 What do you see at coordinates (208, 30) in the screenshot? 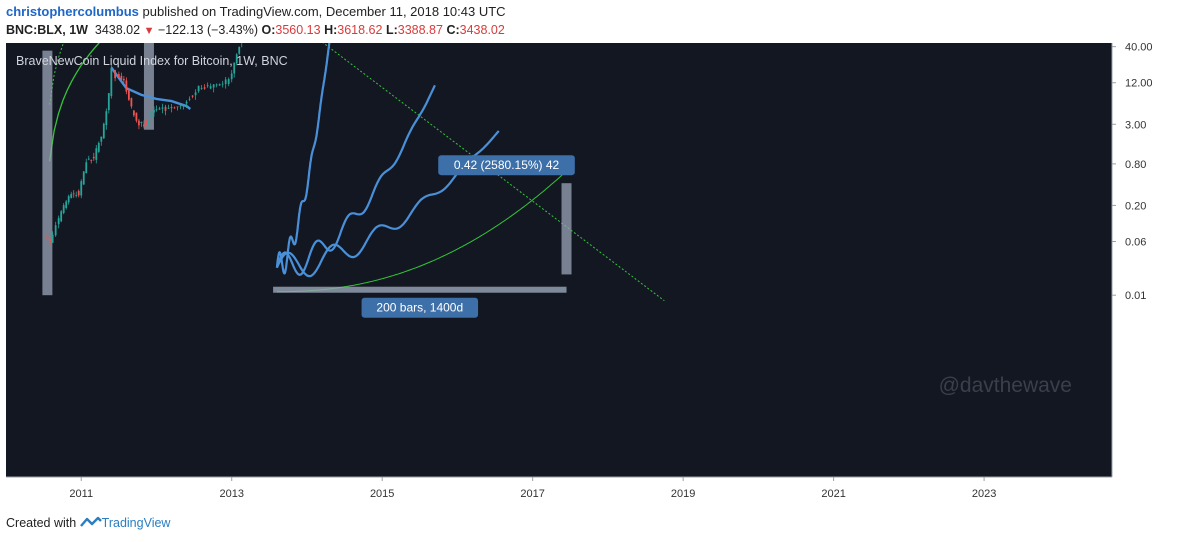
I see `price-change: −122.13 (−3.43%)` at bounding box center [208, 30].